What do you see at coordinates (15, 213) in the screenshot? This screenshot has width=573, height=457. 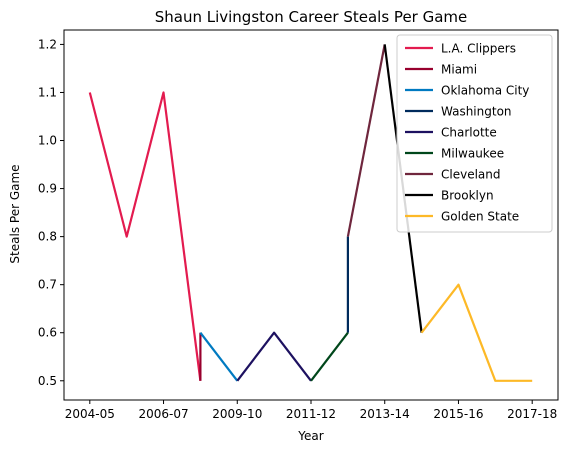 I see `y-axis-label: Steals Per Game` at bounding box center [15, 213].